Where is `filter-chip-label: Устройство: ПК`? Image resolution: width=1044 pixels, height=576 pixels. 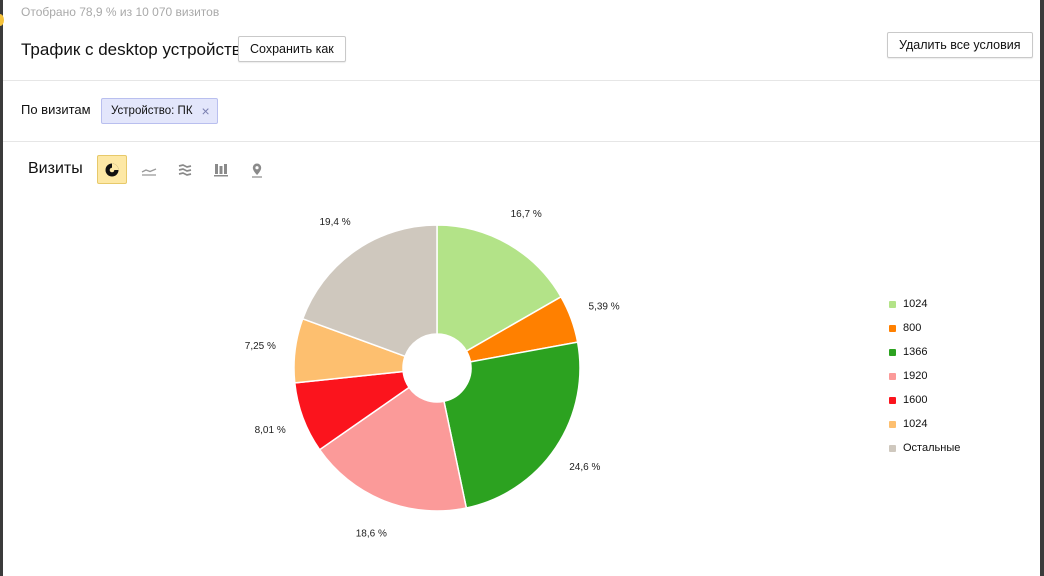 filter-chip-label: Устройство: ПК is located at coordinates (152, 111).